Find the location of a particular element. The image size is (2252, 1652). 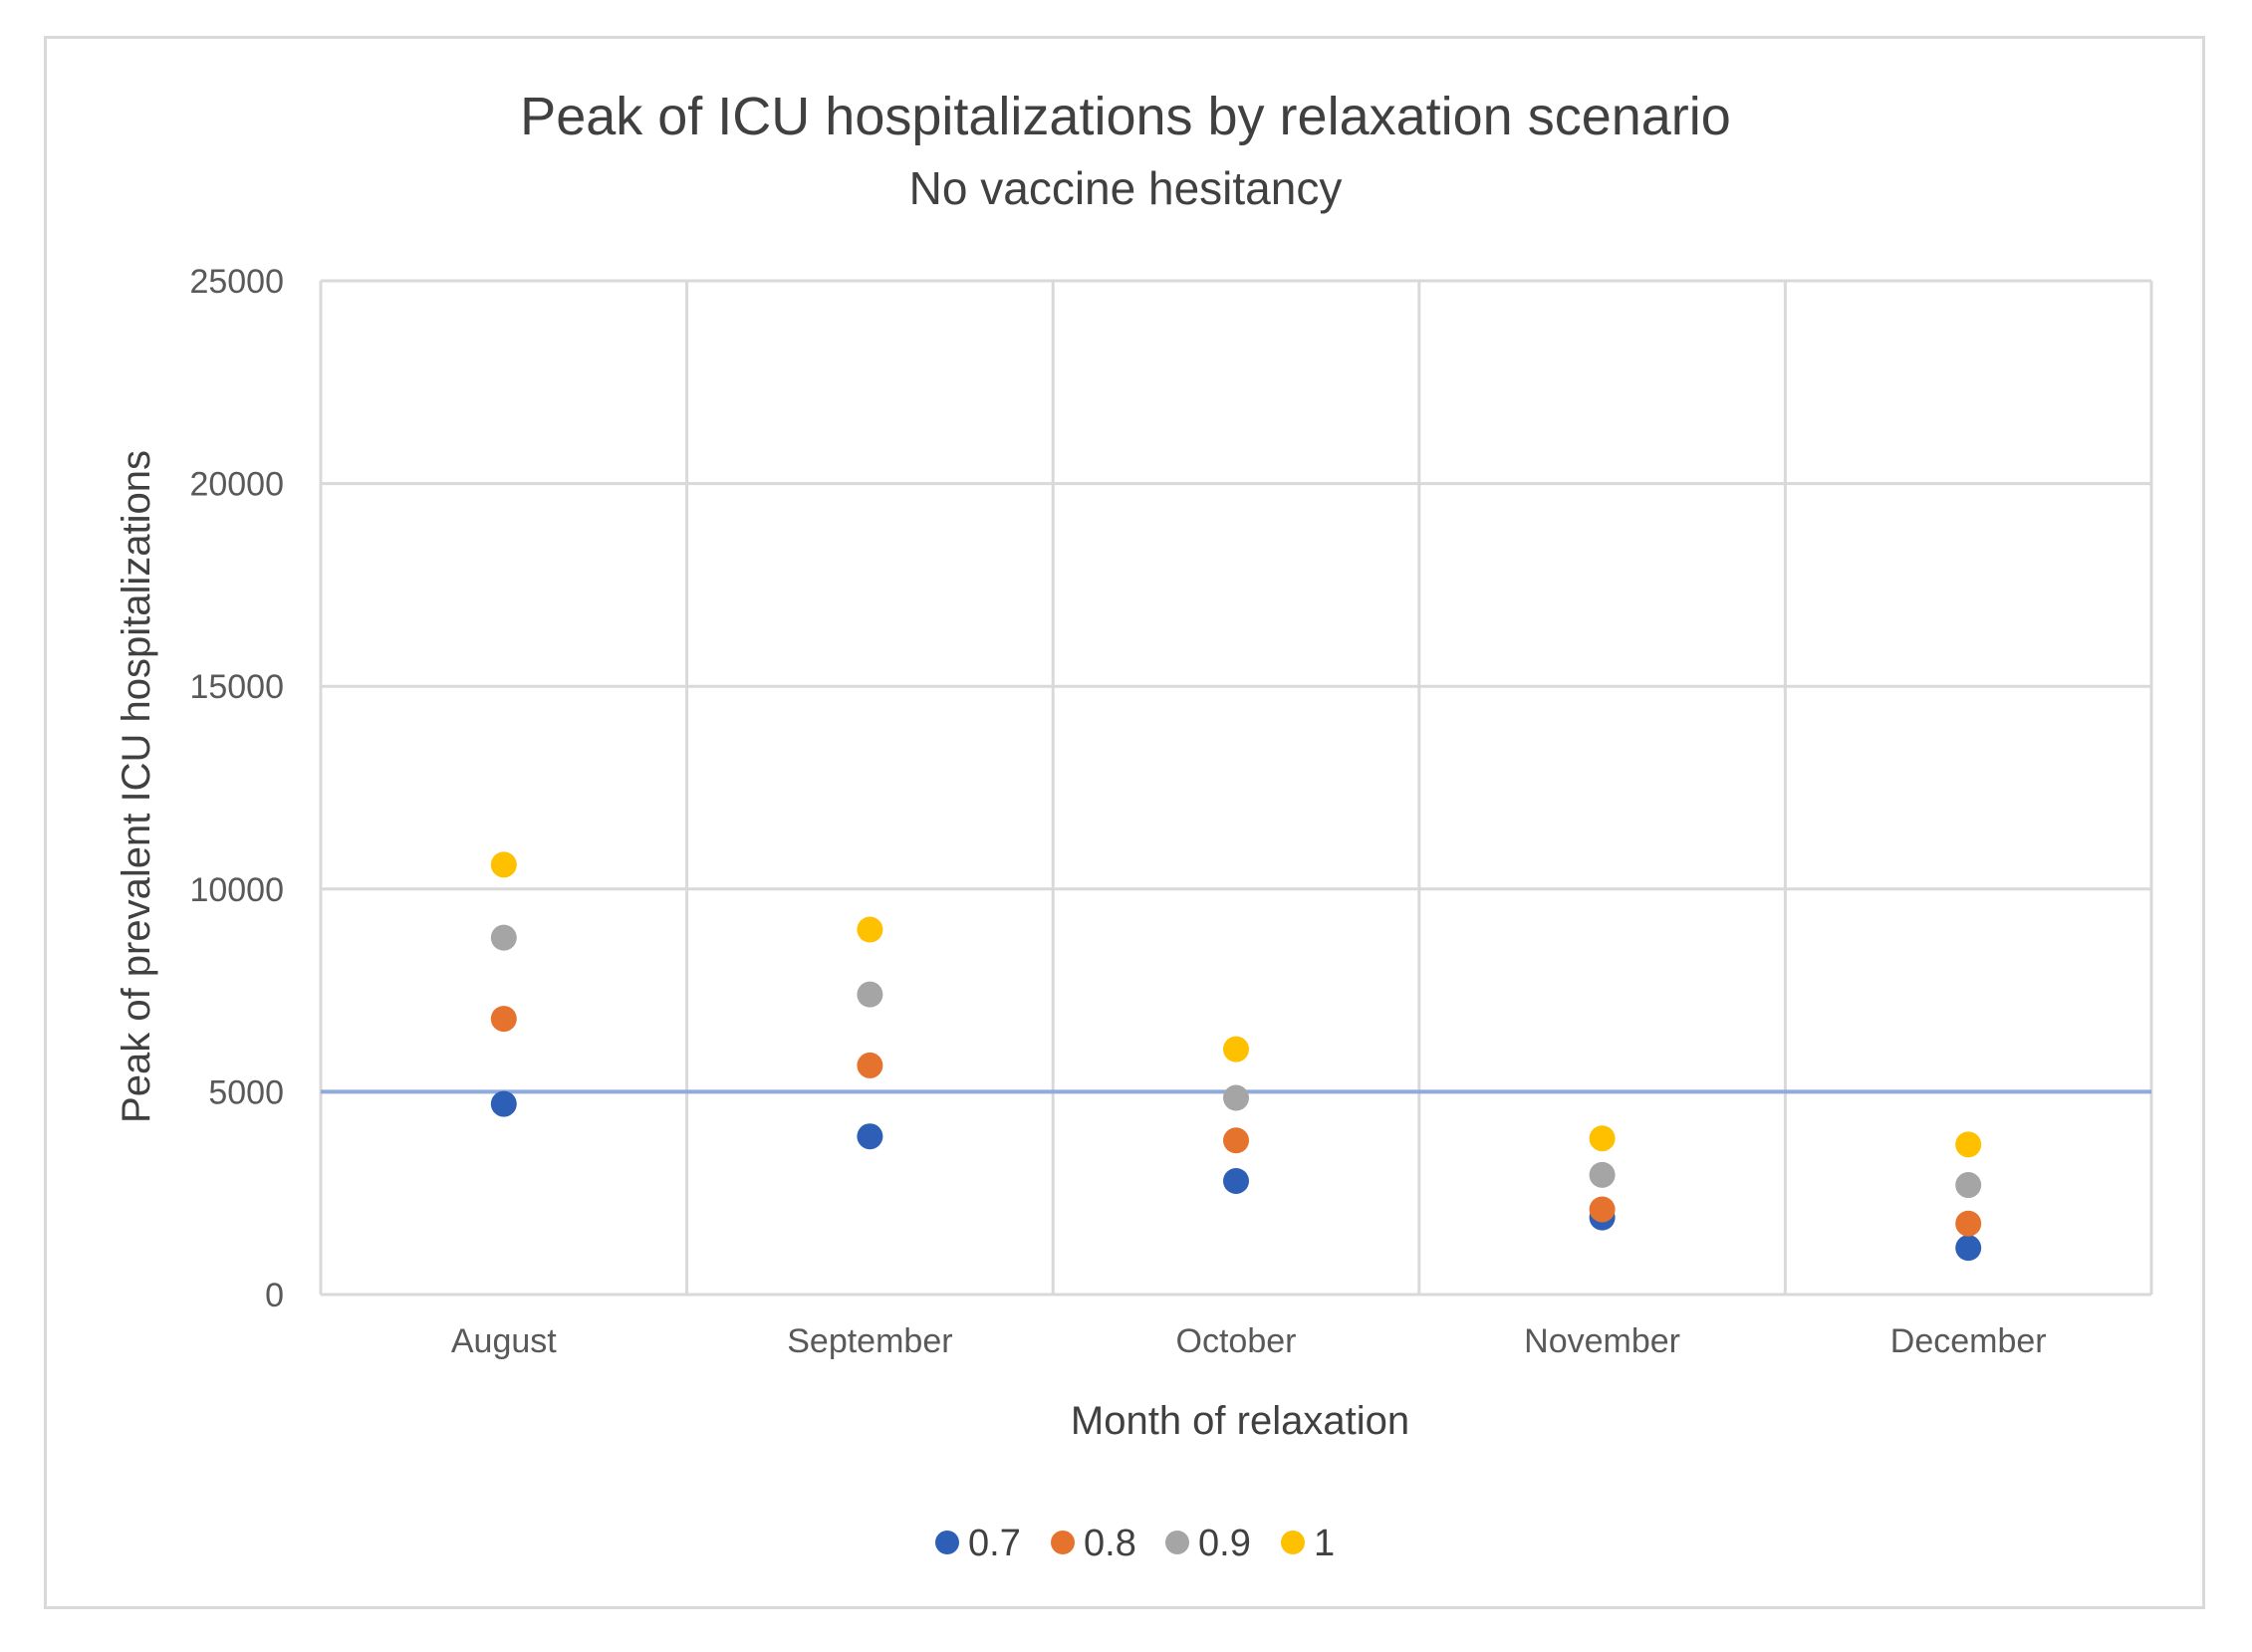

y-tick-label: 20000 is located at coordinates (236, 485).